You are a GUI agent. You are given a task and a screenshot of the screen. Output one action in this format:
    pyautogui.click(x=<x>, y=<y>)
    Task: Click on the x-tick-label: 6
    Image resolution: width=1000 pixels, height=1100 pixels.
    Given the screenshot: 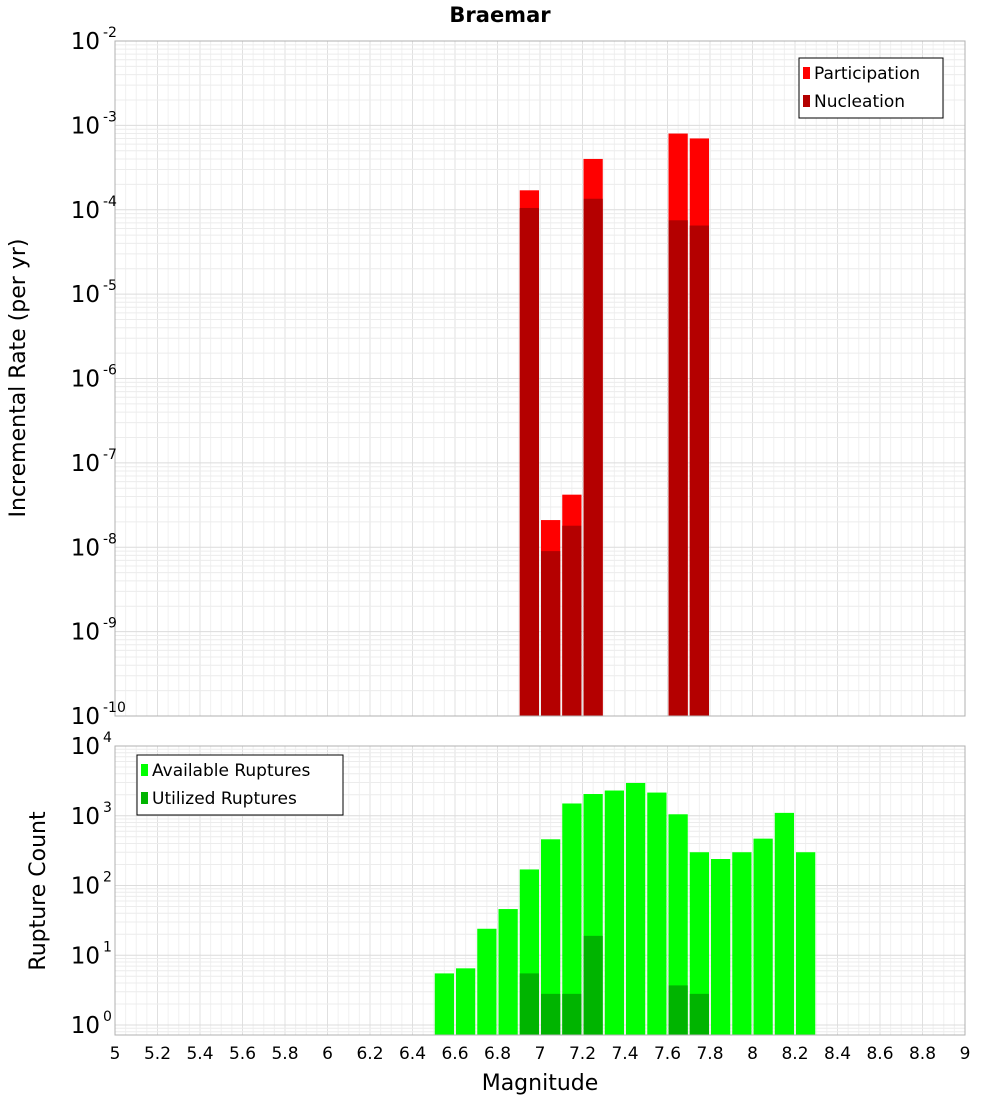 What is the action you would take?
    pyautogui.click(x=327, y=1054)
    